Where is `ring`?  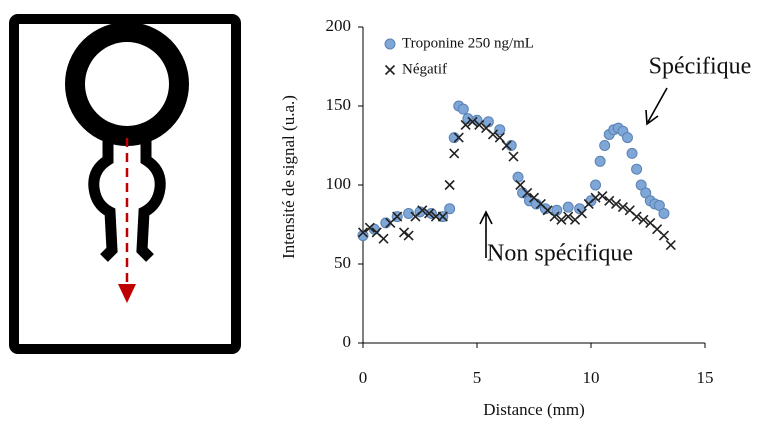 ring is located at coordinates (127, 84).